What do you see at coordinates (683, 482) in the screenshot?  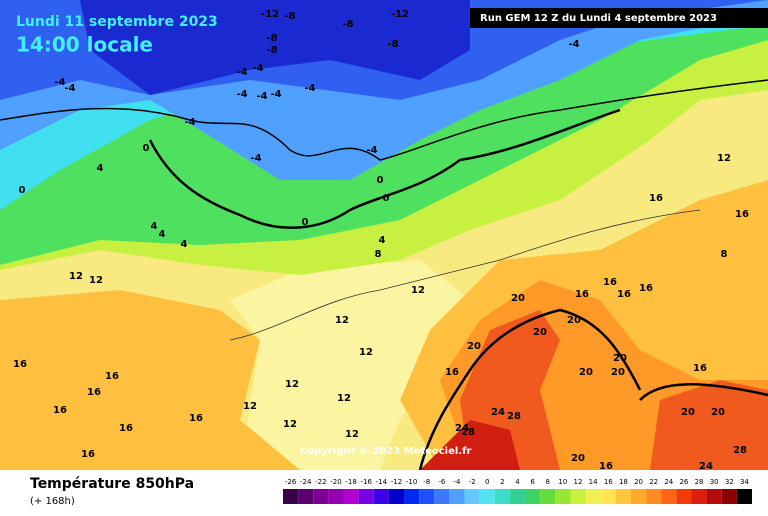 I see `legend-label: 26` at bounding box center [683, 482].